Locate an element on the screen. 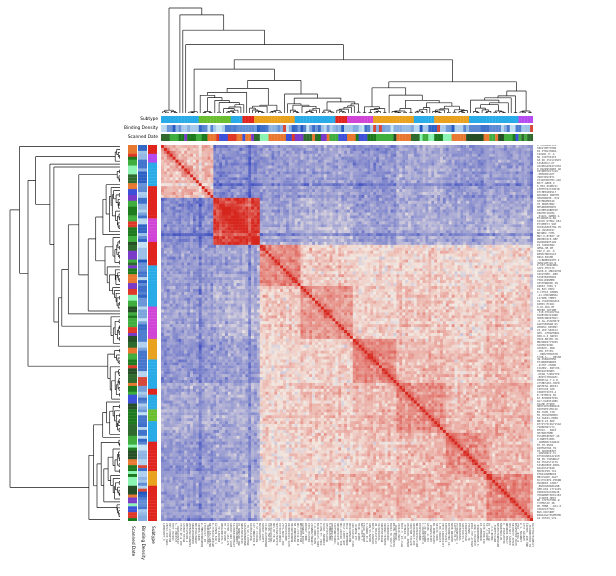 This screenshot has width=616, height=576. row-label: _1WPNM4CX2GN42 is located at coordinates (548, 442).